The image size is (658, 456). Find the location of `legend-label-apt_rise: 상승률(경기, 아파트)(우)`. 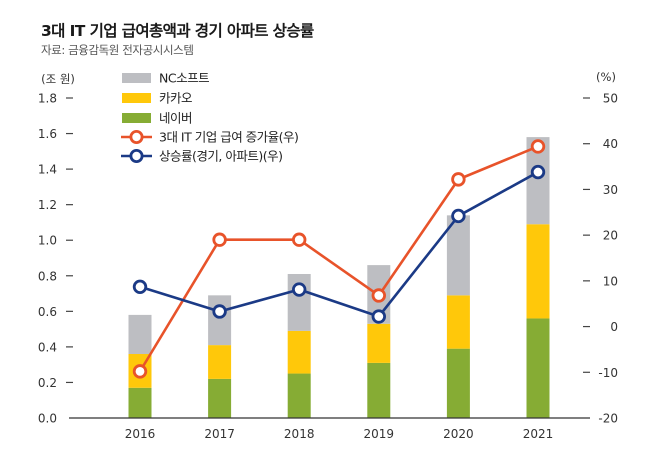

legend-label-apt_rise: 상승률(경기, 아파트)(우) is located at coordinates (220, 156).